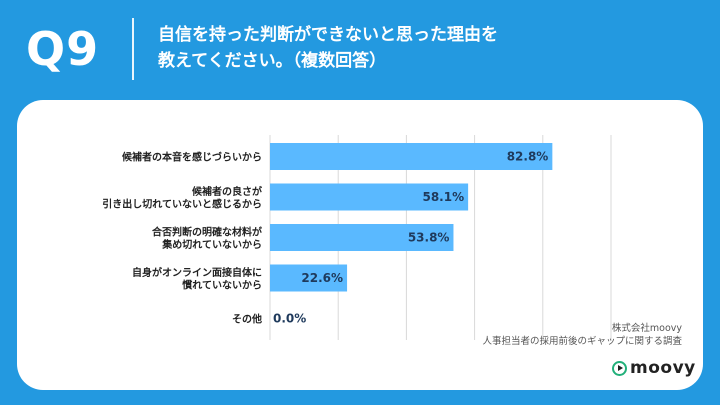 This screenshot has height=405, width=720. I want to click on data-label: 0.0%, so click(289, 319).